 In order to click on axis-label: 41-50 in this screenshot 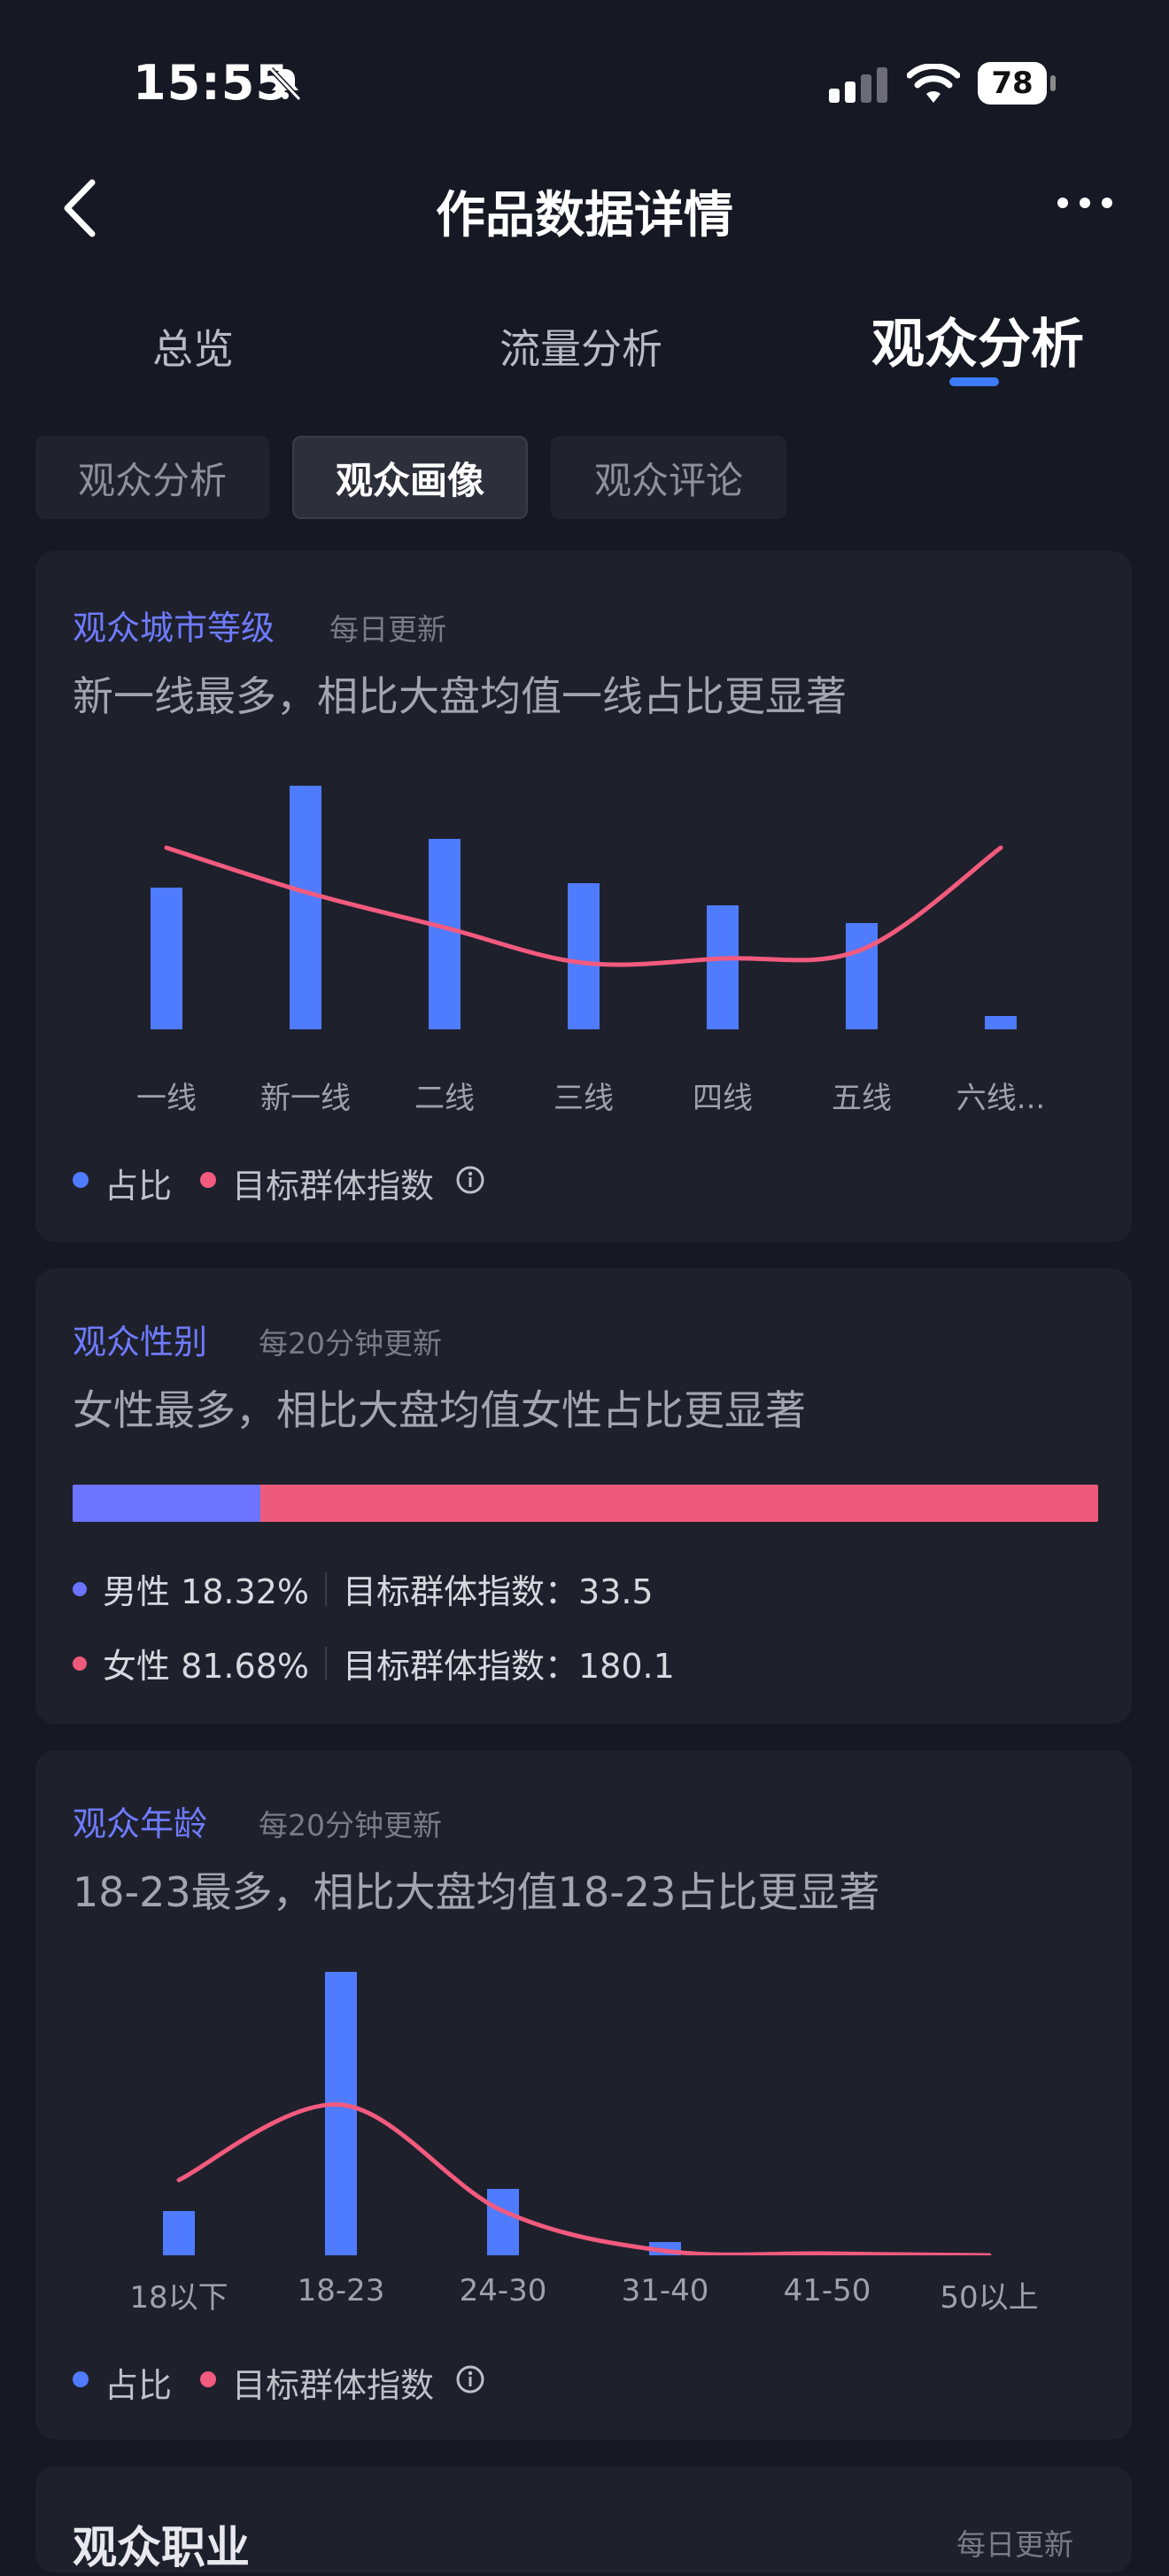, I will do `click(827, 2290)`.